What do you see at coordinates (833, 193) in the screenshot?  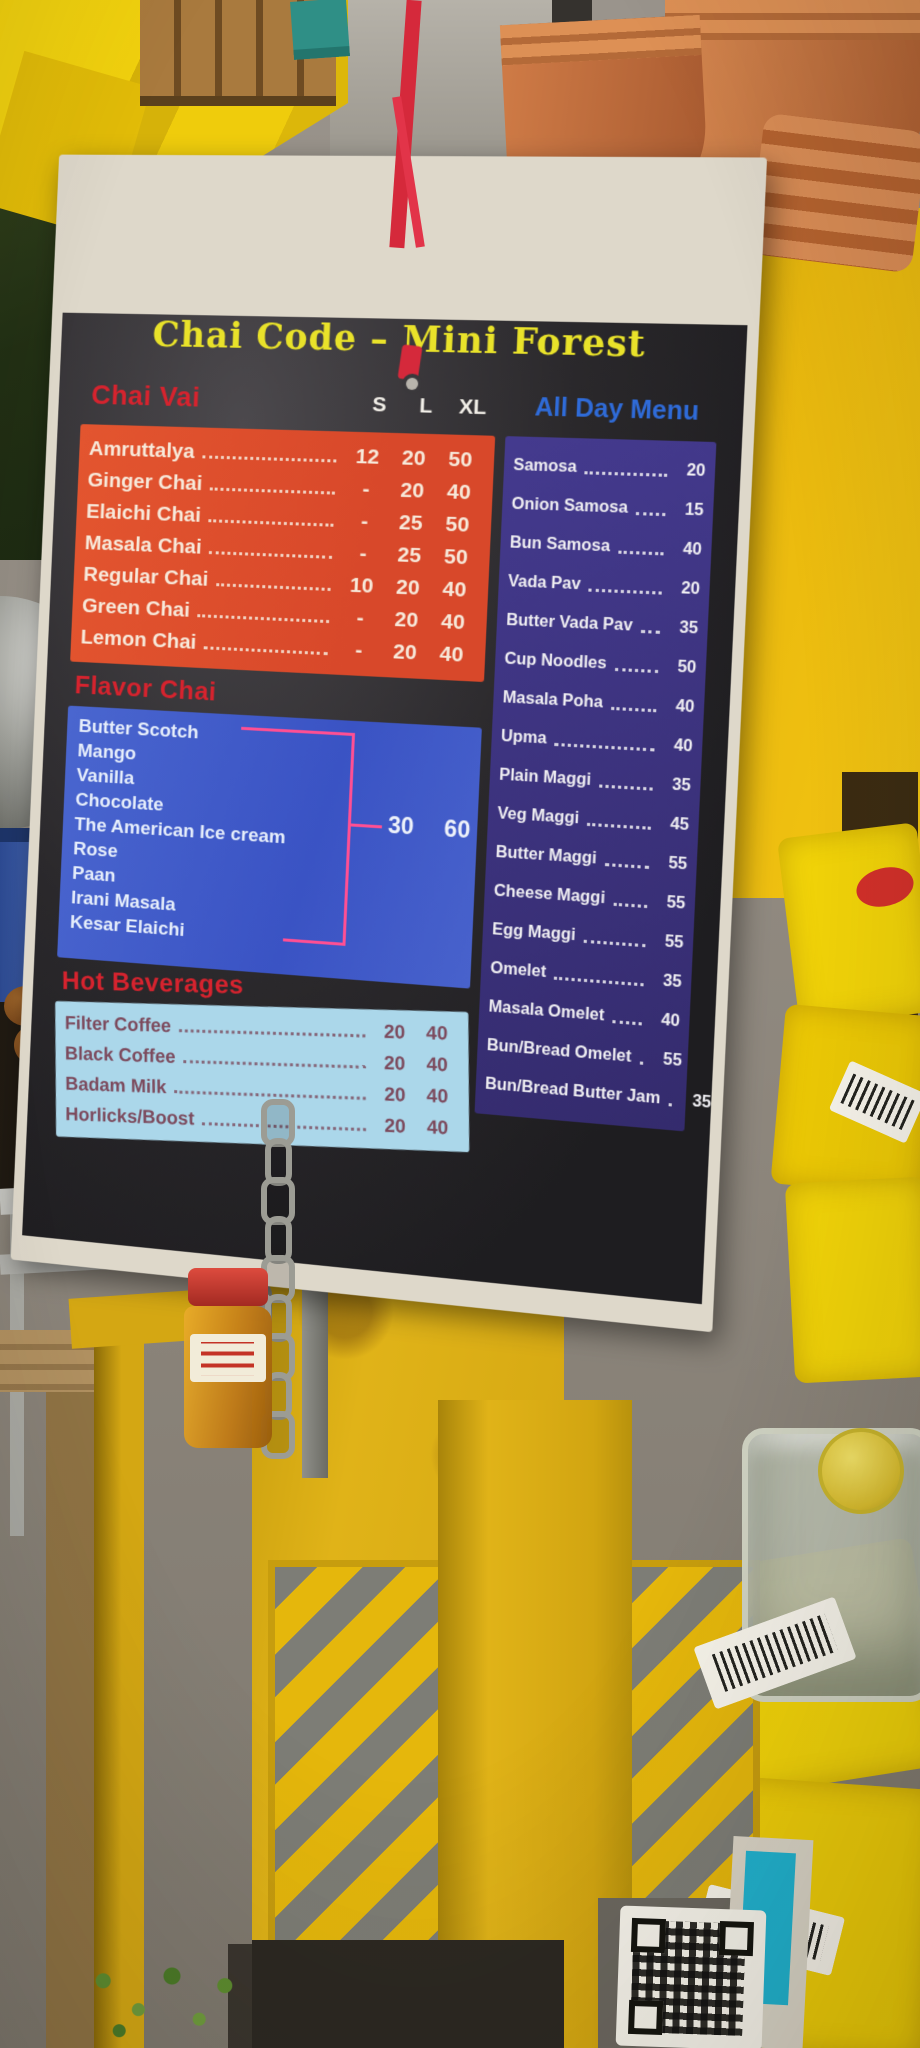 I see `terracotta-pot` at bounding box center [833, 193].